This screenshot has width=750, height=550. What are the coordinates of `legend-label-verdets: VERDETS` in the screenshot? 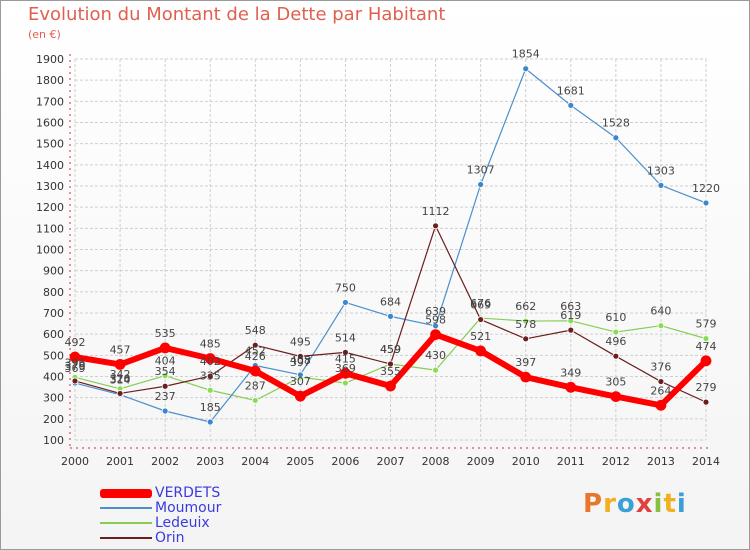 It's located at (188, 493).